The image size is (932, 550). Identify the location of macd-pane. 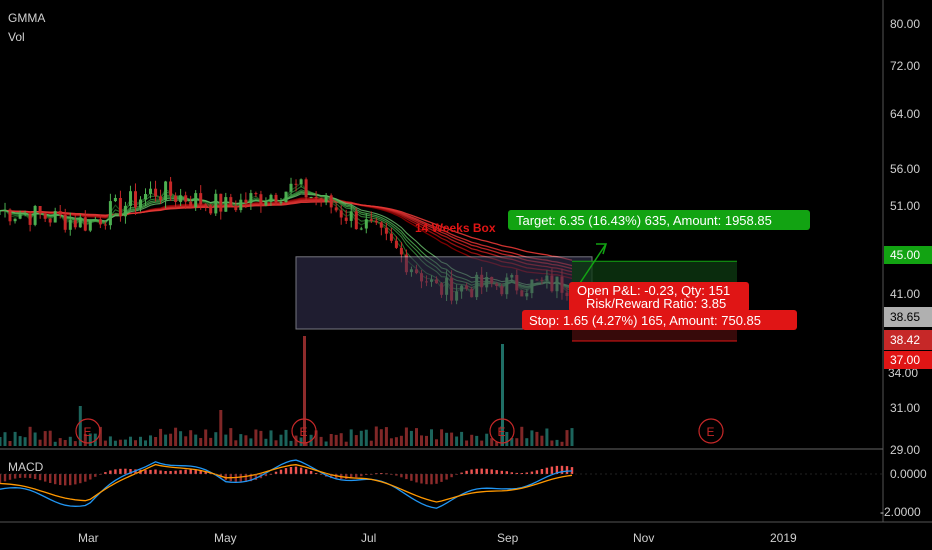
(441, 484).